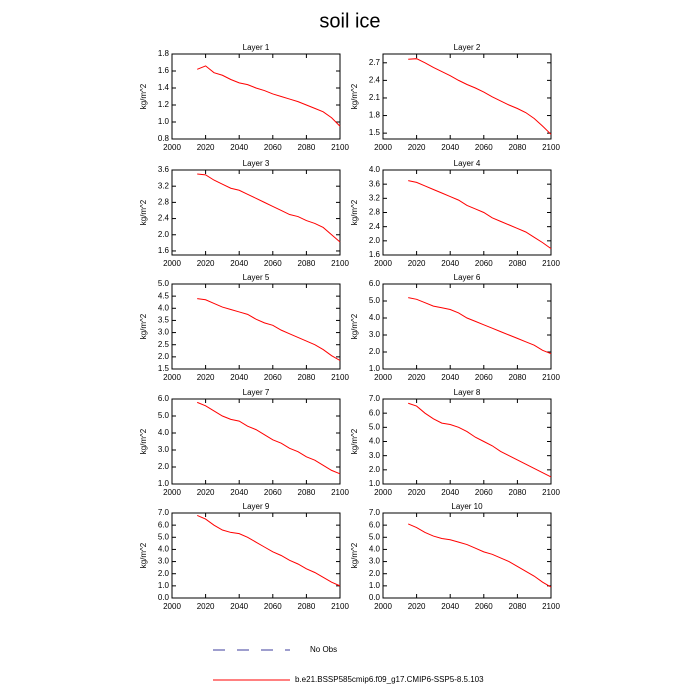  What do you see at coordinates (256, 506) in the screenshot?
I see `panel-title: Layer 9` at bounding box center [256, 506].